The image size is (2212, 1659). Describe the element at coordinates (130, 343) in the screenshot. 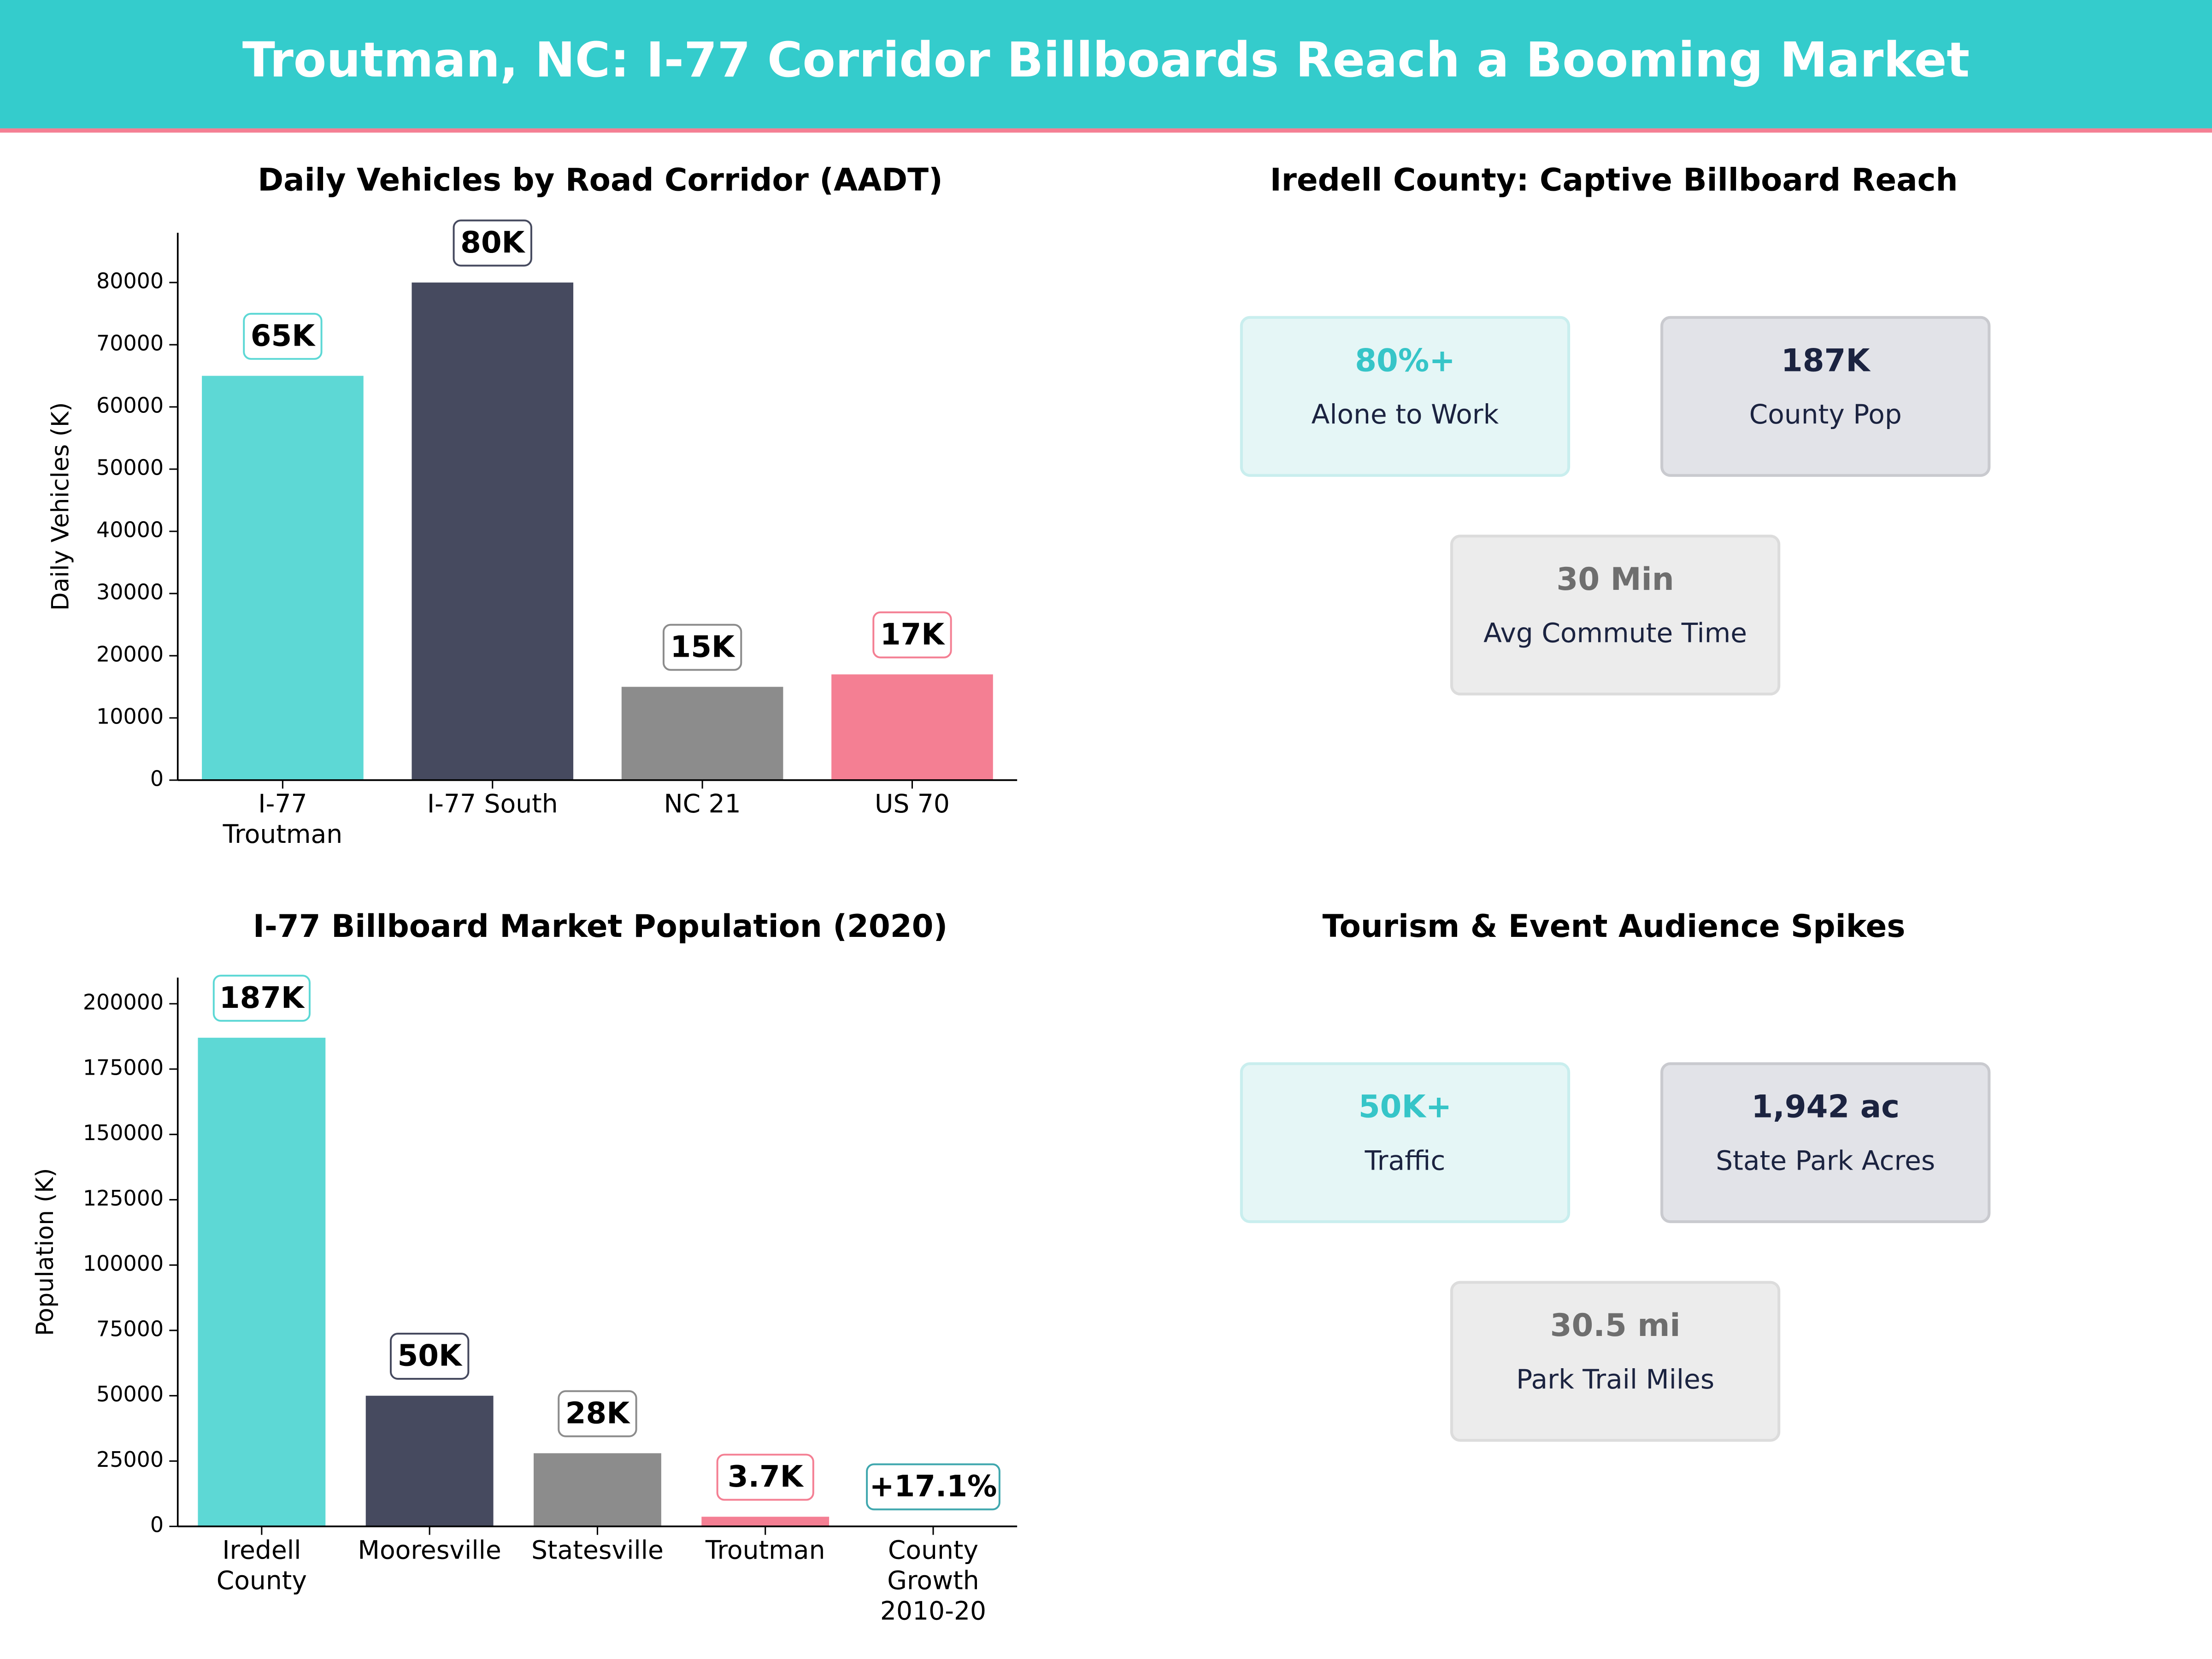

I see `y-tick-label: 70000` at that location.